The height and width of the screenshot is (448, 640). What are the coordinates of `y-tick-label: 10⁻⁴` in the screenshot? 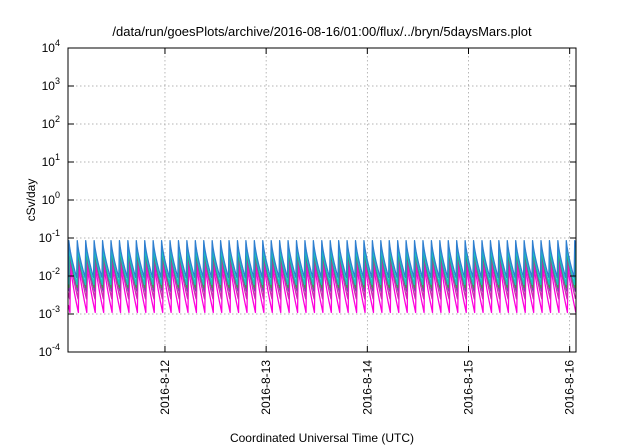 It's located at (49, 350).